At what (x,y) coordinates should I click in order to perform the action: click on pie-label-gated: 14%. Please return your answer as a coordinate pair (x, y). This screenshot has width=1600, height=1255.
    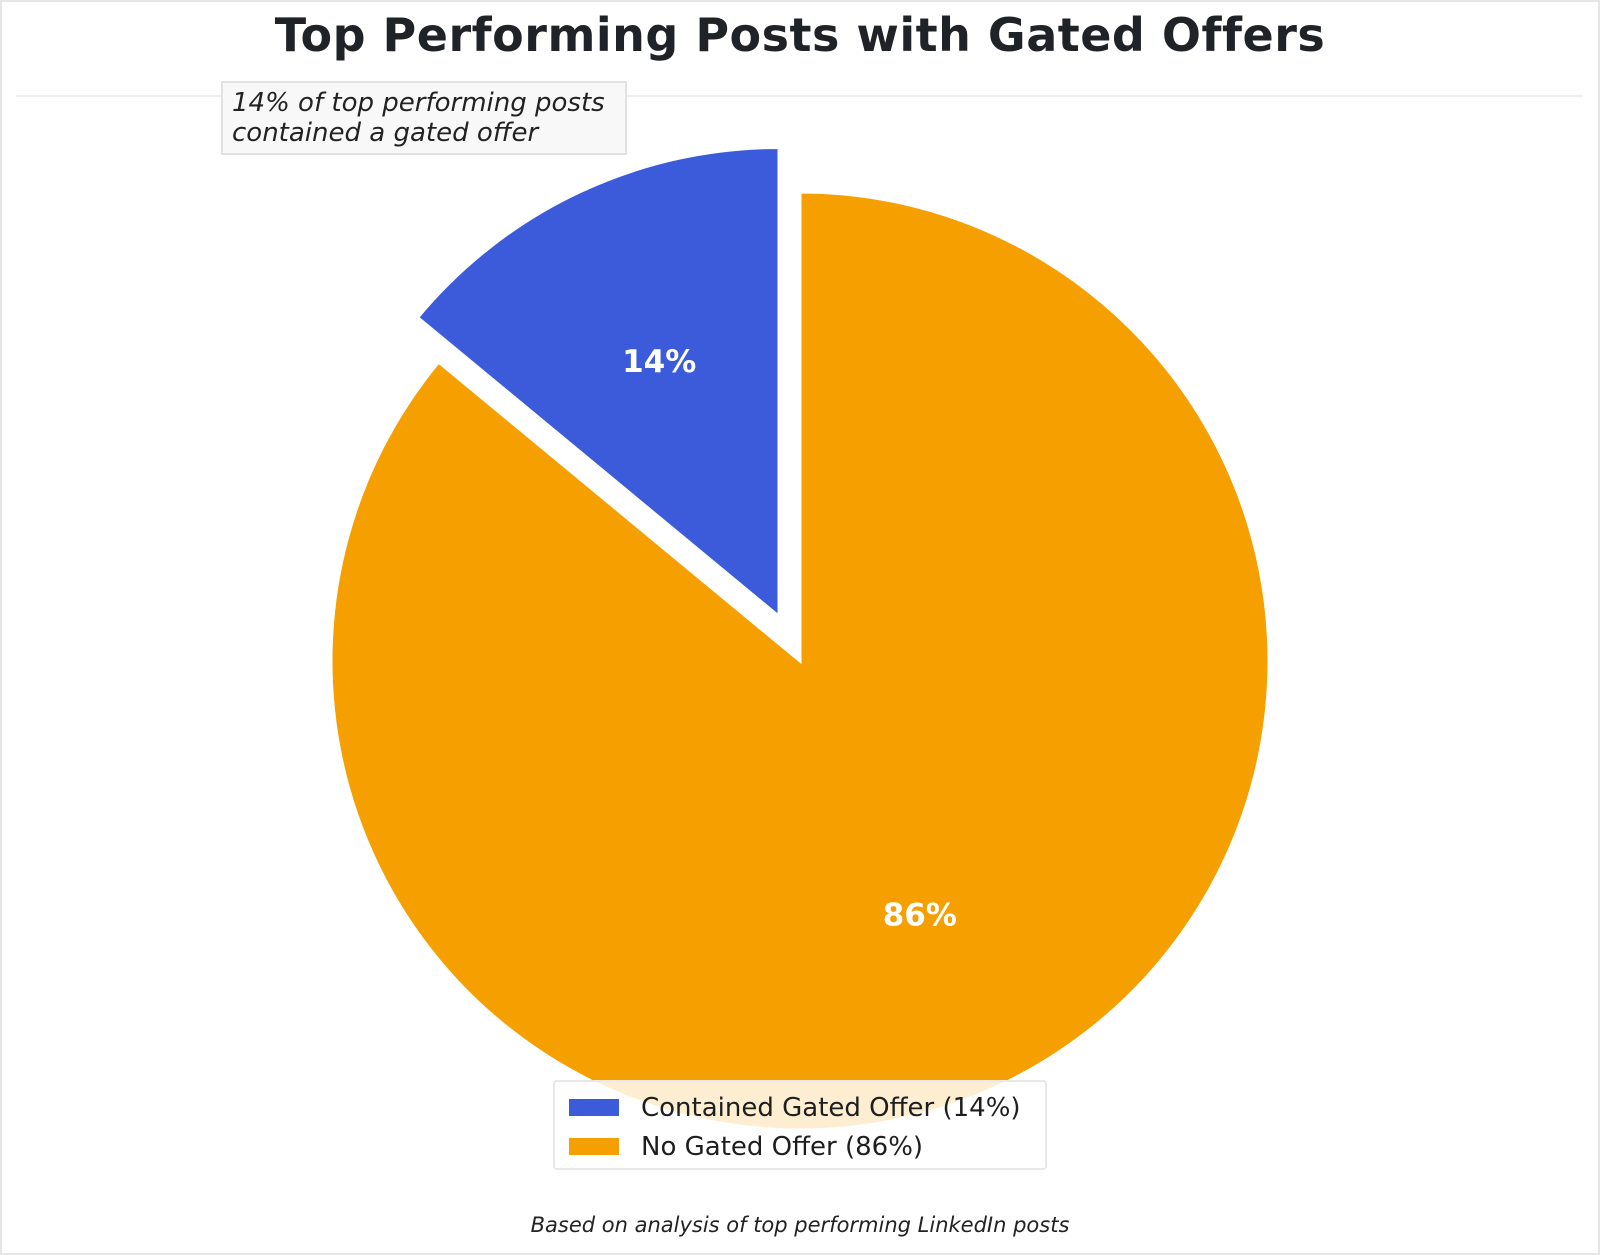
    Looking at the image, I should click on (659, 362).